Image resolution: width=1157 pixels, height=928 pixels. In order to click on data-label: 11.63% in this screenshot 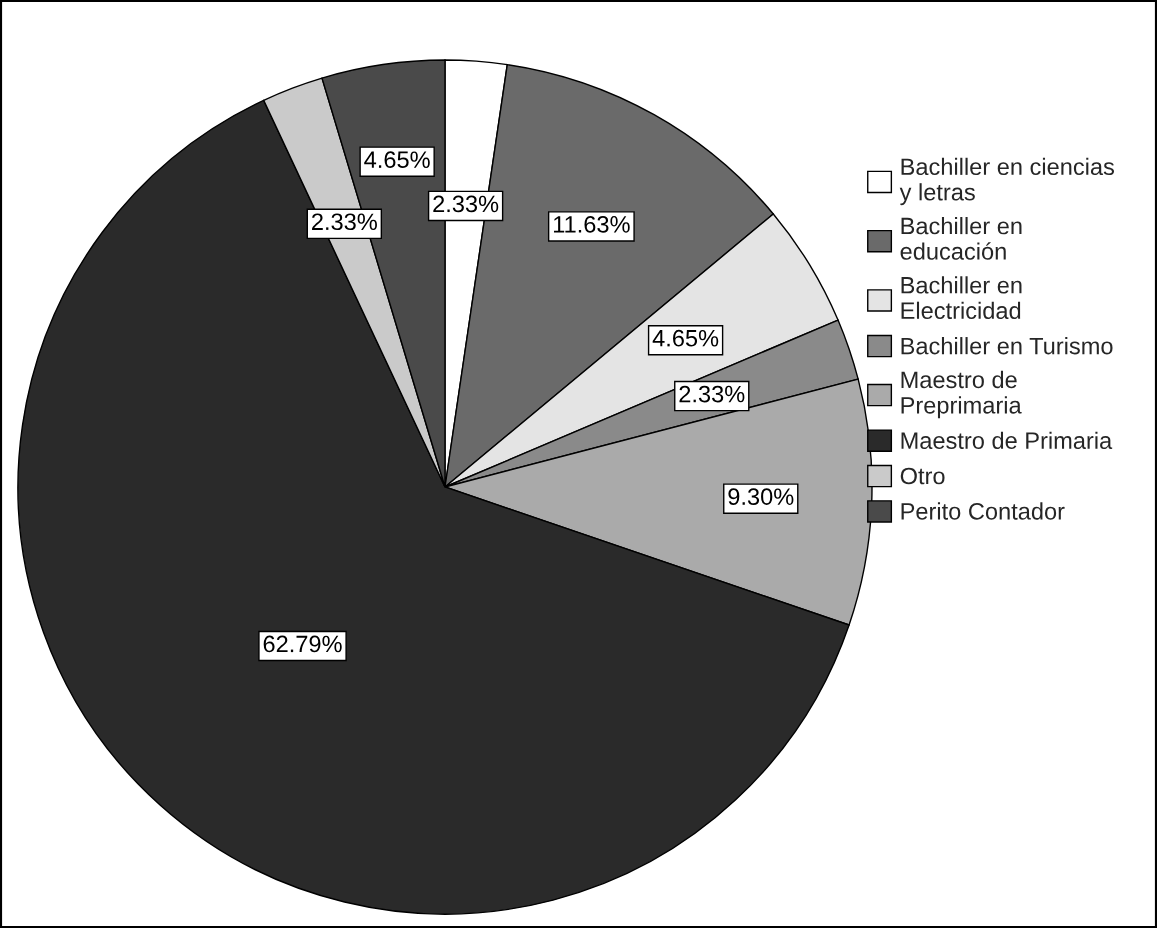, I will do `click(592, 224)`.